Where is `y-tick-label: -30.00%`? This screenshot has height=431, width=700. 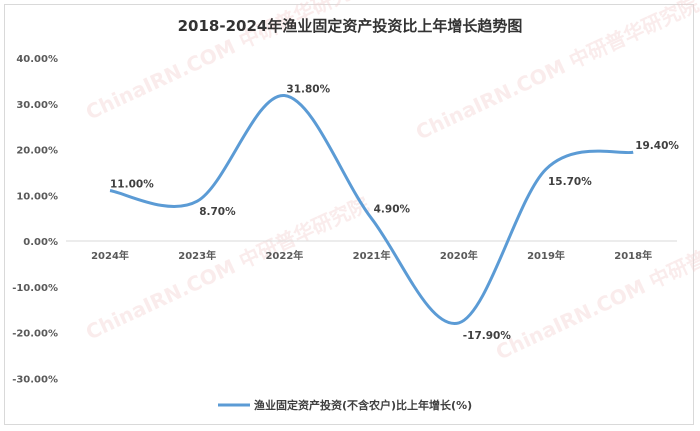
y-tick-label: -30.00% is located at coordinates (35, 379).